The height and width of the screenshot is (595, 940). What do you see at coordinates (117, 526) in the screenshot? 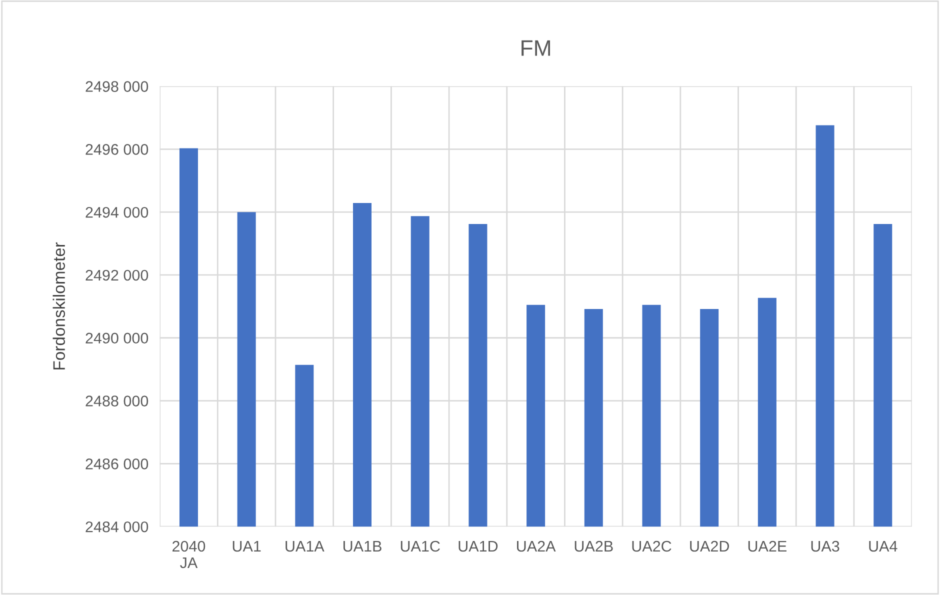
I see `y-tick-label: 2484 000` at bounding box center [117, 526].